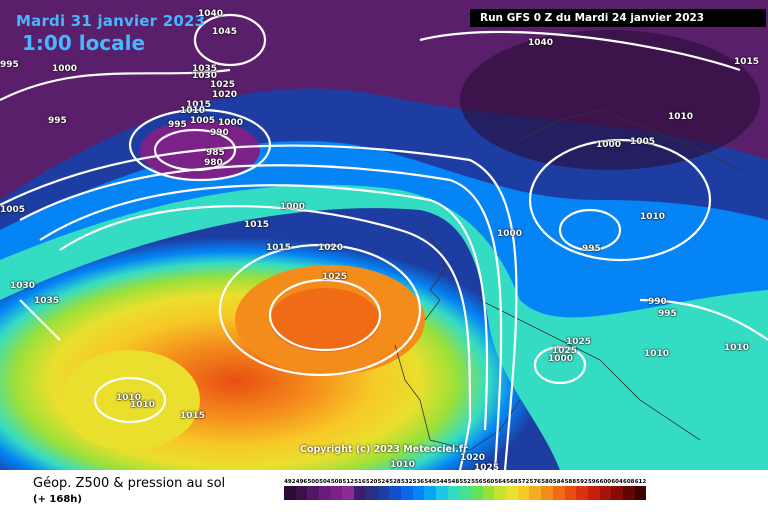 The width and height of the screenshot is (768, 512). Describe the element at coordinates (211, 14) in the screenshot. I see `pressure-label: 1040` at that location.